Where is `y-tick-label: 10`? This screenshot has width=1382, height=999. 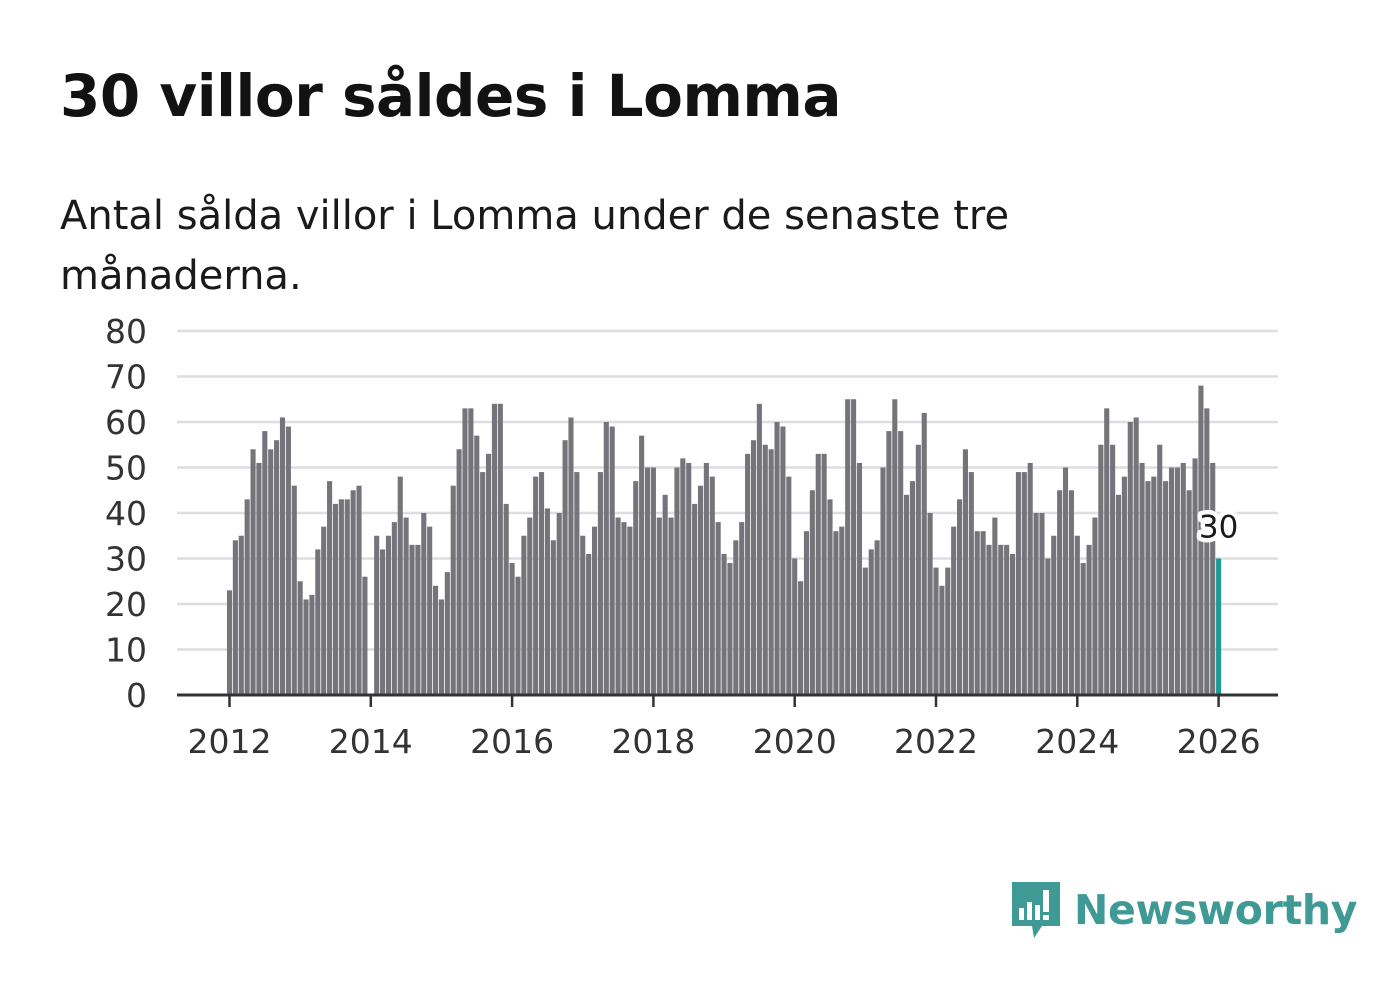 y-tick-label: 10 is located at coordinates (126, 650).